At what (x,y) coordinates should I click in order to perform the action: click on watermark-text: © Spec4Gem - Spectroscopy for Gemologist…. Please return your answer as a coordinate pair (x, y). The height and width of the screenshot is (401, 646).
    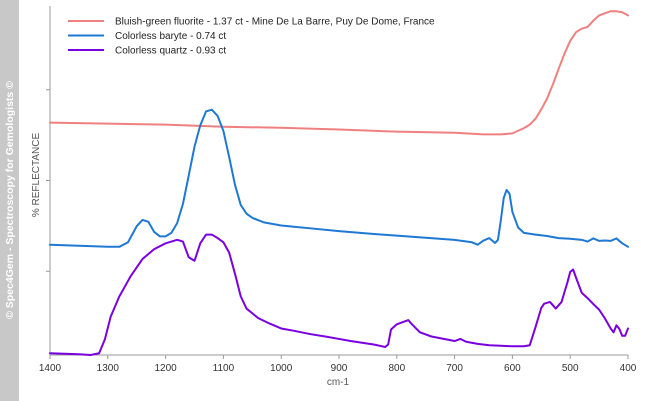
    Looking at the image, I should click on (10, 200).